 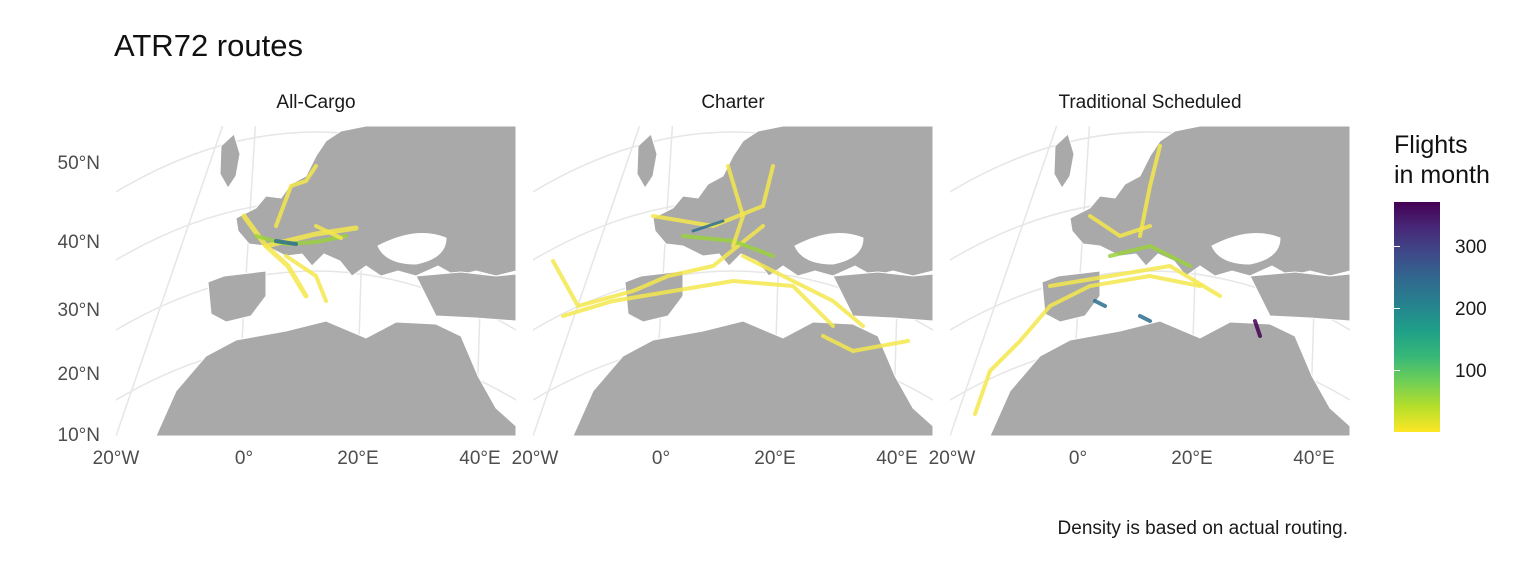 What do you see at coordinates (78, 374) in the screenshot?
I see `y-tick-label: 20°N` at bounding box center [78, 374].